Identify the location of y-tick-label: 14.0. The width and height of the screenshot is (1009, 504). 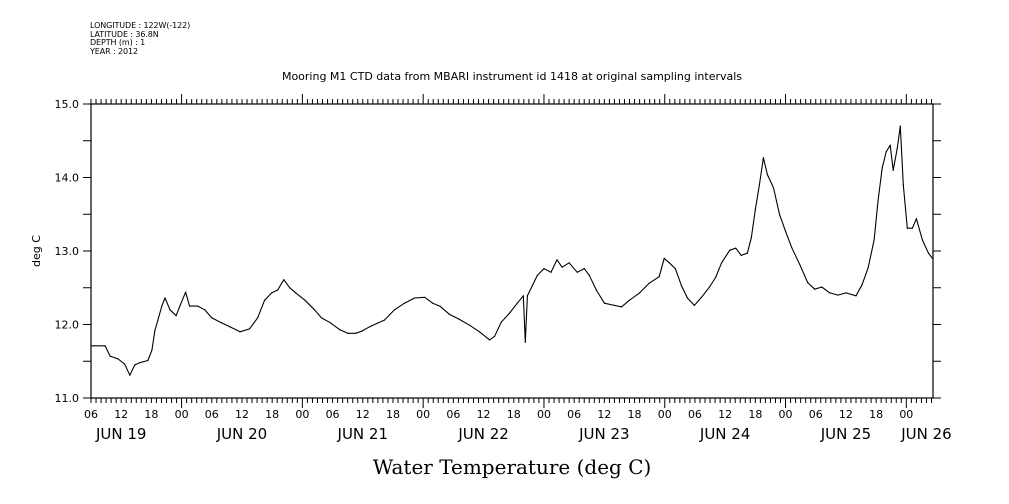
(67, 178).